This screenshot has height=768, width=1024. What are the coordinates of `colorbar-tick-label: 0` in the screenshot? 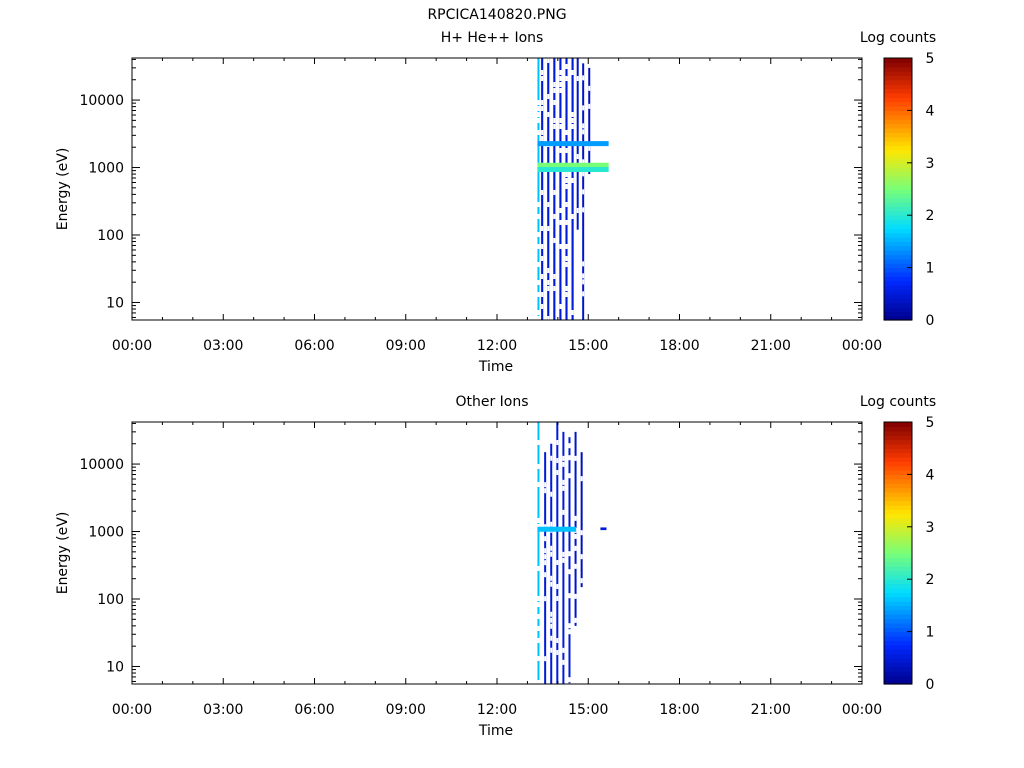 It's located at (930, 321).